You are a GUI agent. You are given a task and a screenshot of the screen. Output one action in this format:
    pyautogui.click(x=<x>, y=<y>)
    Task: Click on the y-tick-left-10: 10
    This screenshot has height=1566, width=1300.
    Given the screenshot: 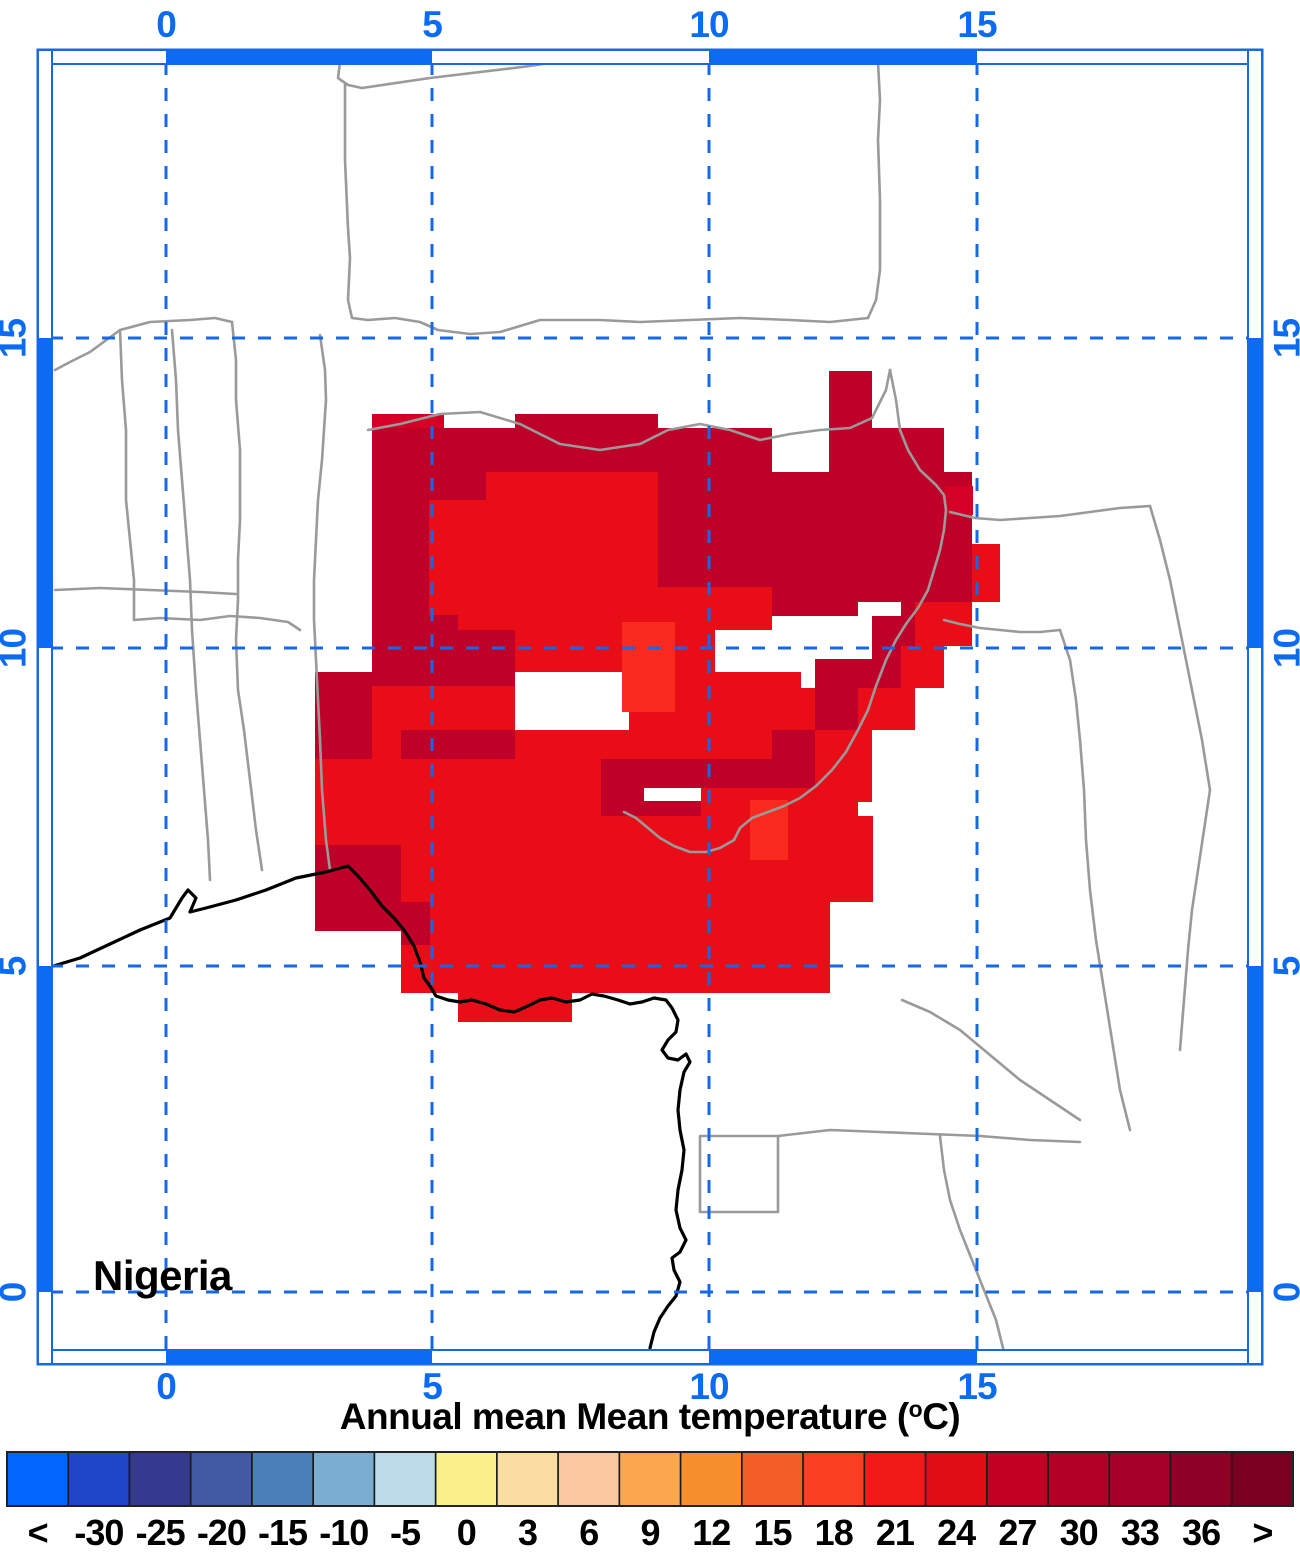 What is the action you would take?
    pyautogui.click(x=16, y=649)
    